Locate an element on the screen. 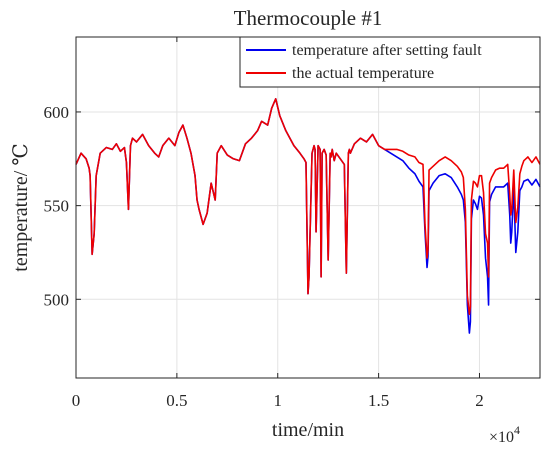 This screenshot has width=550, height=452. legend-label-1: temperature after setting fault is located at coordinates (387, 50).